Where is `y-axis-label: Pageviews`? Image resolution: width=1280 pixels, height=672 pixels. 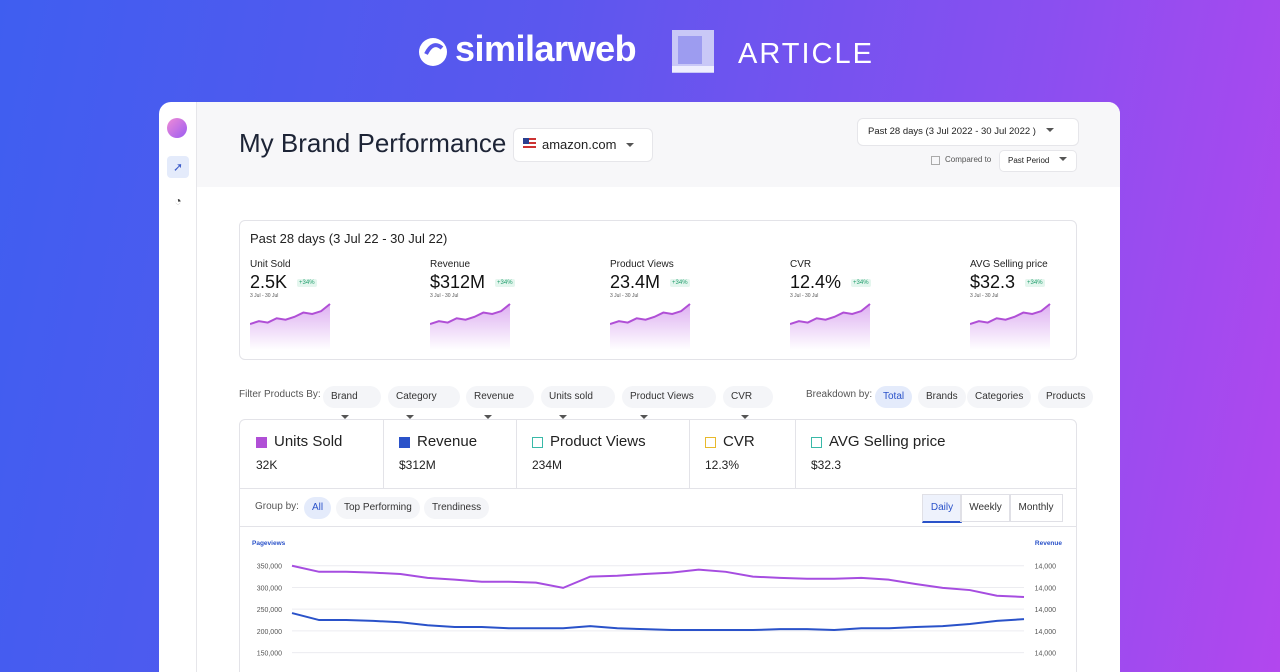 y-axis-label: Pageviews is located at coordinates (269, 543).